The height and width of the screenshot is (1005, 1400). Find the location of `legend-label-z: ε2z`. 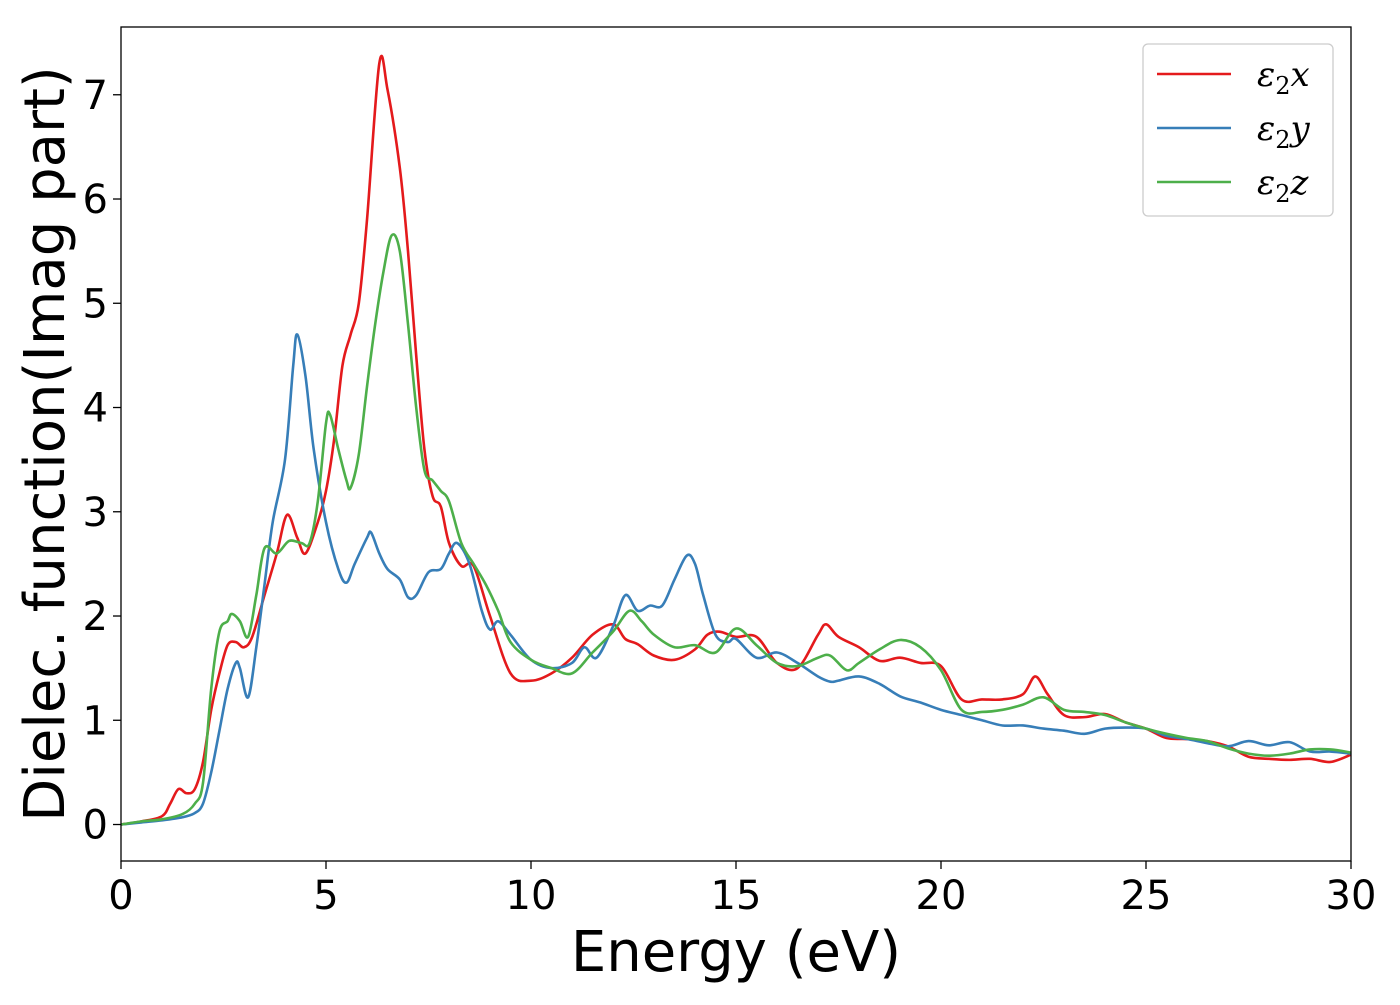

legend-label-z: ε2z is located at coordinates (1283, 185).